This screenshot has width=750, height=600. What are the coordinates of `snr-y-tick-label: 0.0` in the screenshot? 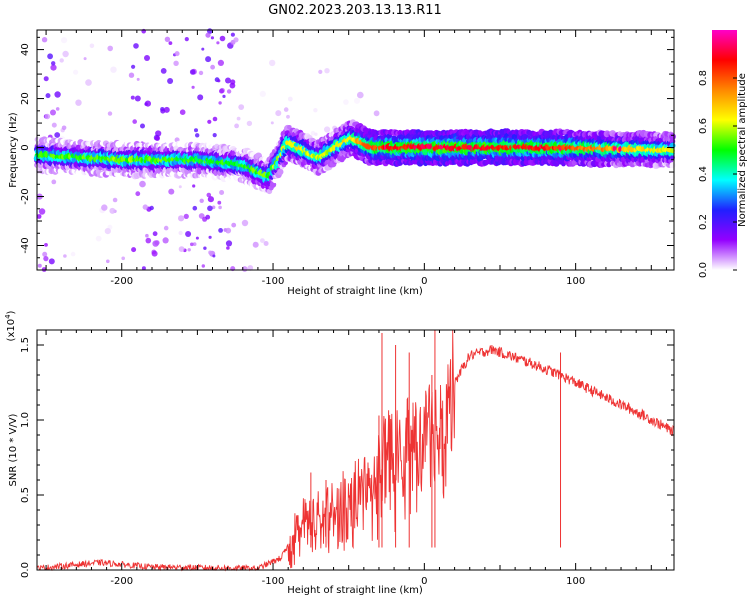 It's located at (25, 570).